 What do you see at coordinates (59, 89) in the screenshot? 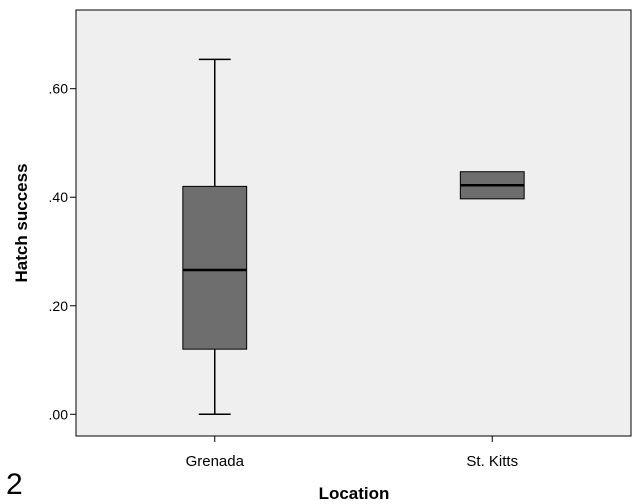
I see `y-tick-label: .60` at bounding box center [59, 89].